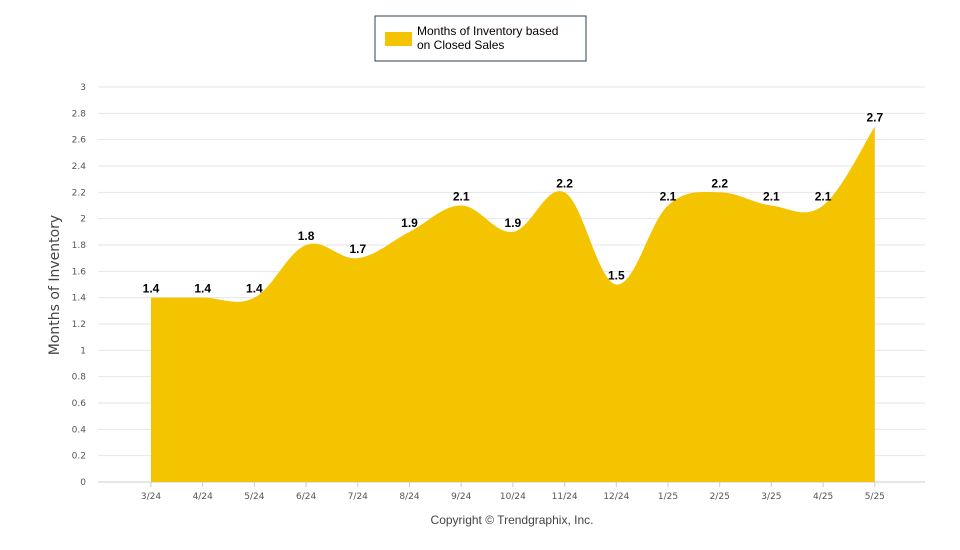 The image size is (960, 550). Describe the element at coordinates (306, 236) in the screenshot. I see `data-label: 1.8` at that location.